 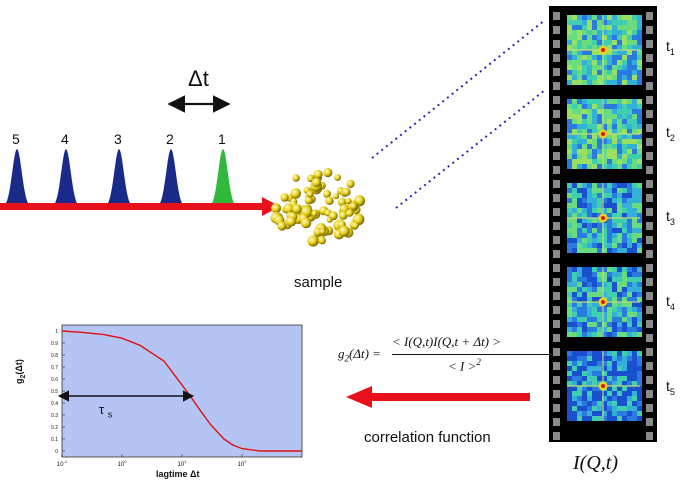 I want to click on intensity-caption: I(Q,t), so click(x=595, y=463).